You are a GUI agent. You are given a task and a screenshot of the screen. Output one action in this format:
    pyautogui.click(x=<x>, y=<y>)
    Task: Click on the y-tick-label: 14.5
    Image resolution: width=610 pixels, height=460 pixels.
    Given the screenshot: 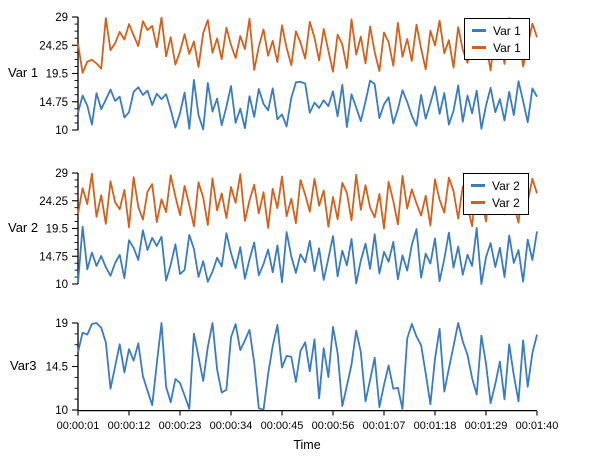 What is the action you would take?
    pyautogui.click(x=57, y=368)
    